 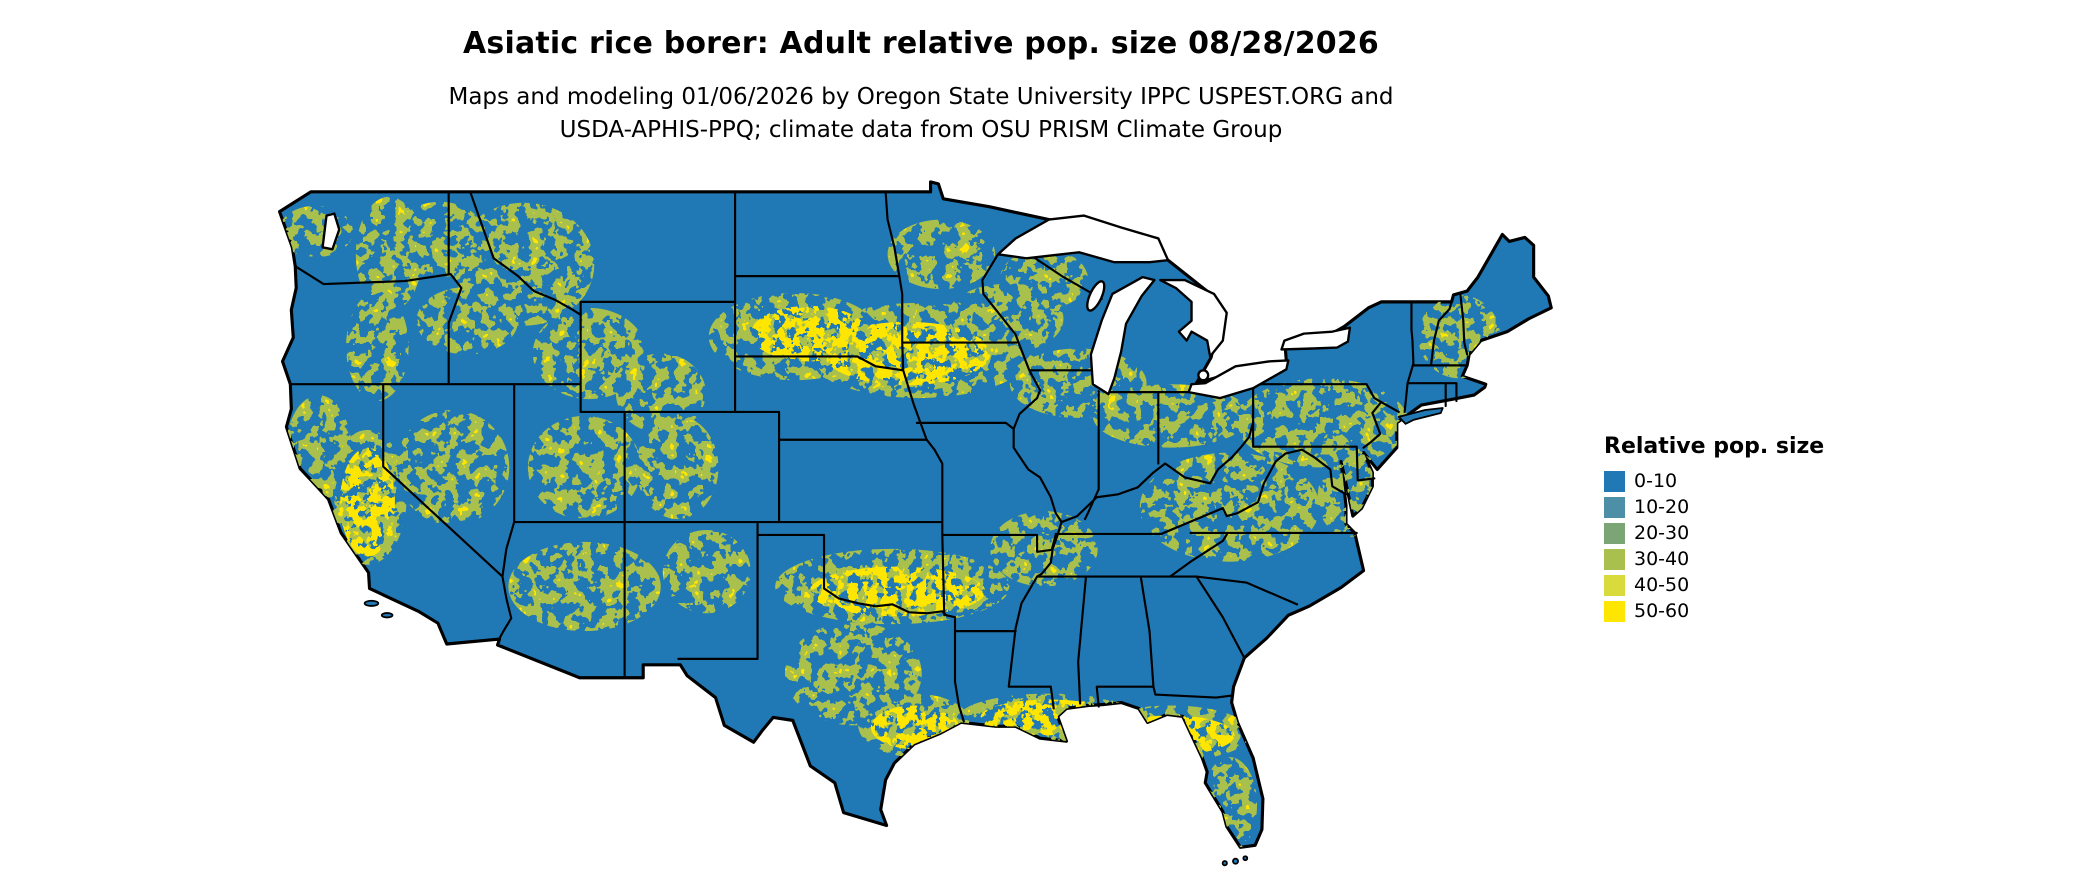 What do you see at coordinates (1122, 335) in the screenshot?
I see `lake-michigan` at bounding box center [1122, 335].